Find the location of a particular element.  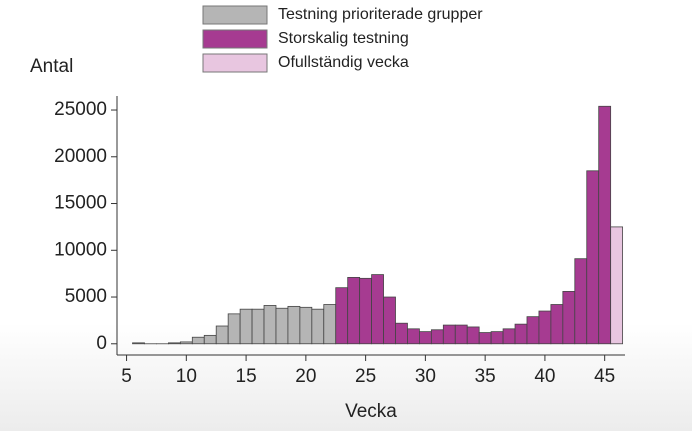

x-tick-label: 15 is located at coordinates (246, 376).